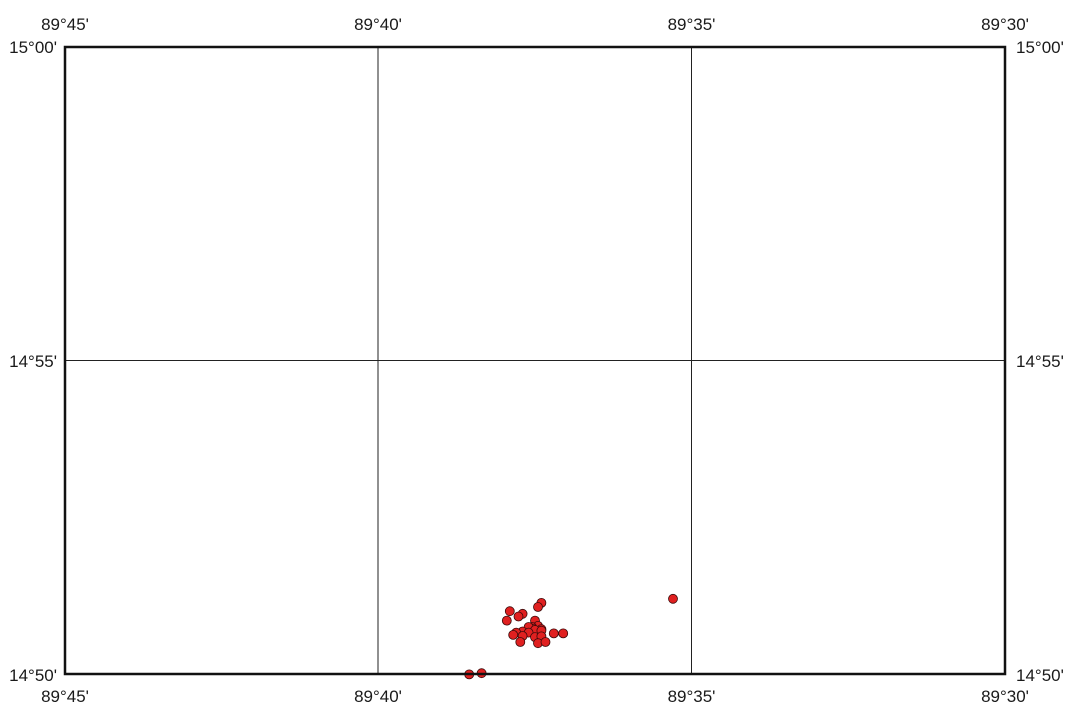 The width and height of the screenshot is (1072, 716). Describe the element at coordinates (378, 696) in the screenshot. I see `lon-label-bottom-89-40: 89°40'` at that location.